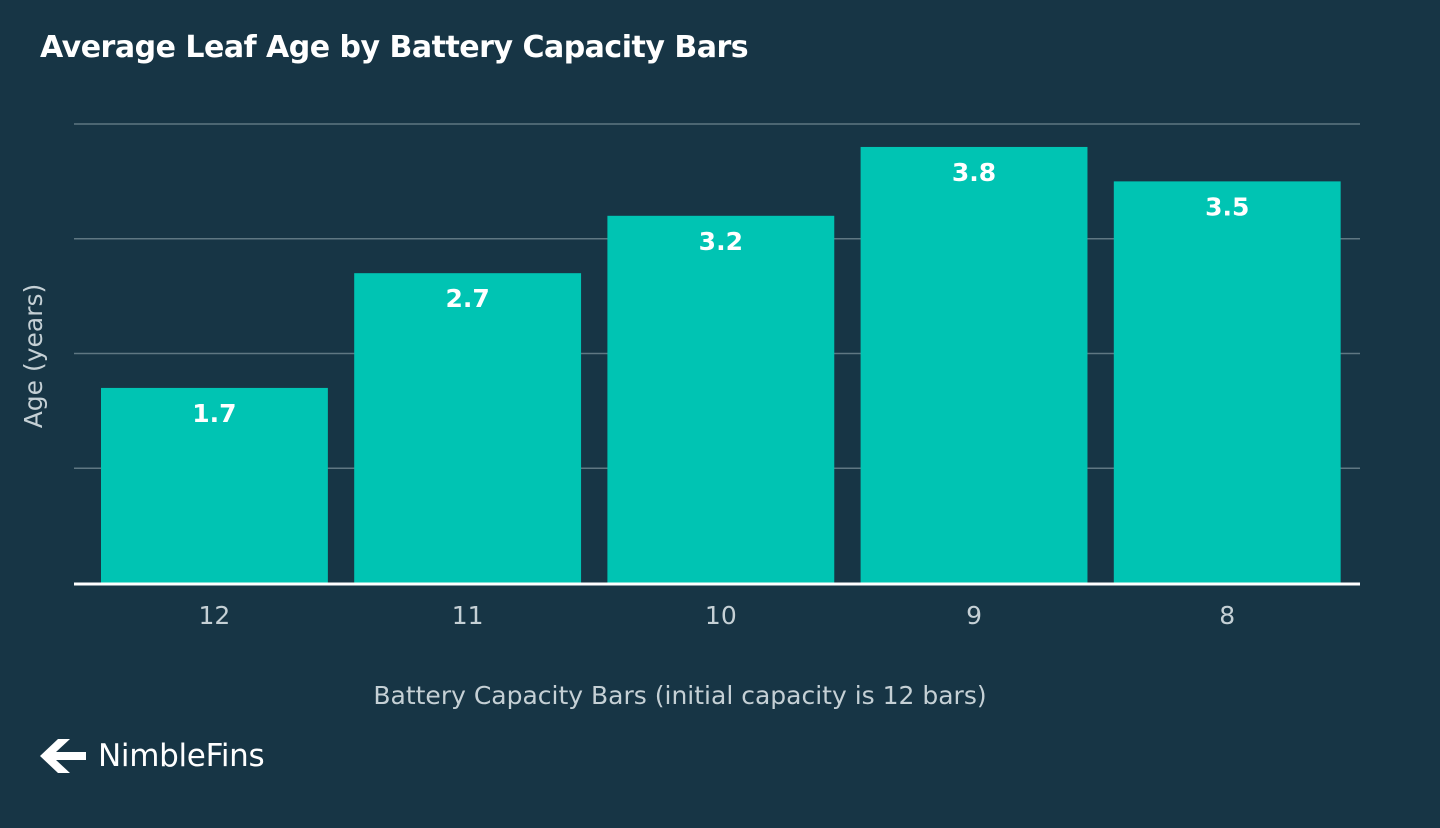 This screenshot has height=828, width=1440. I want to click on brand: NimbleFins, so click(152, 756).